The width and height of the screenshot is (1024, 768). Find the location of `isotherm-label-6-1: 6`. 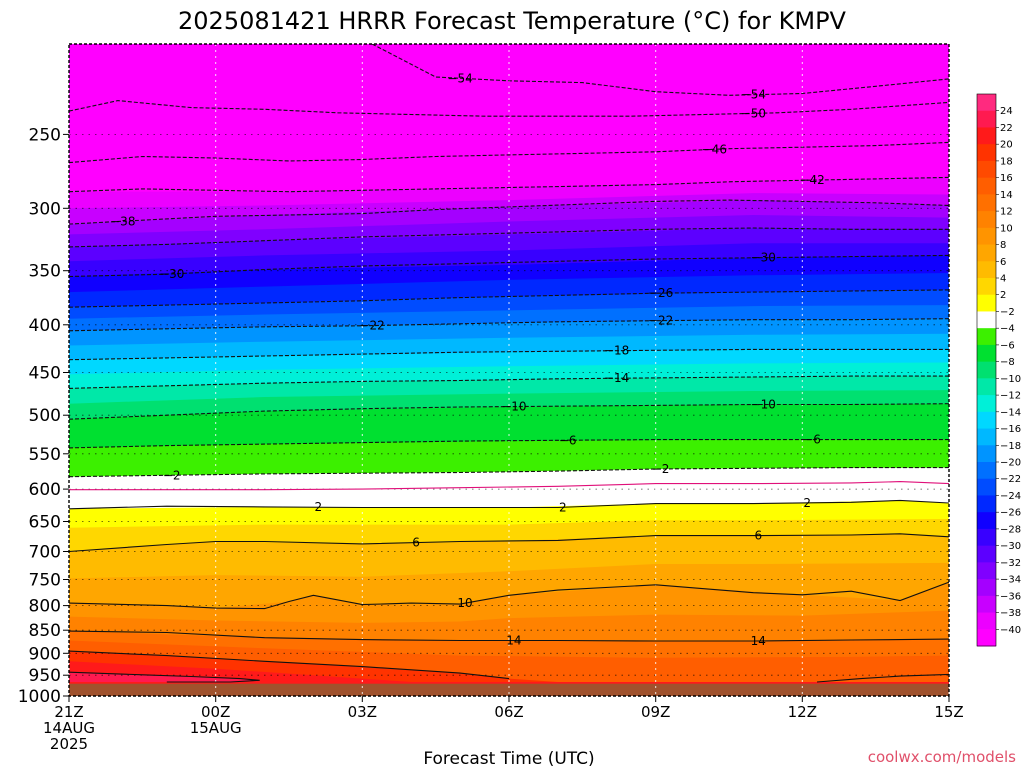

isotherm-label-6-1: 6 is located at coordinates (758, 536).